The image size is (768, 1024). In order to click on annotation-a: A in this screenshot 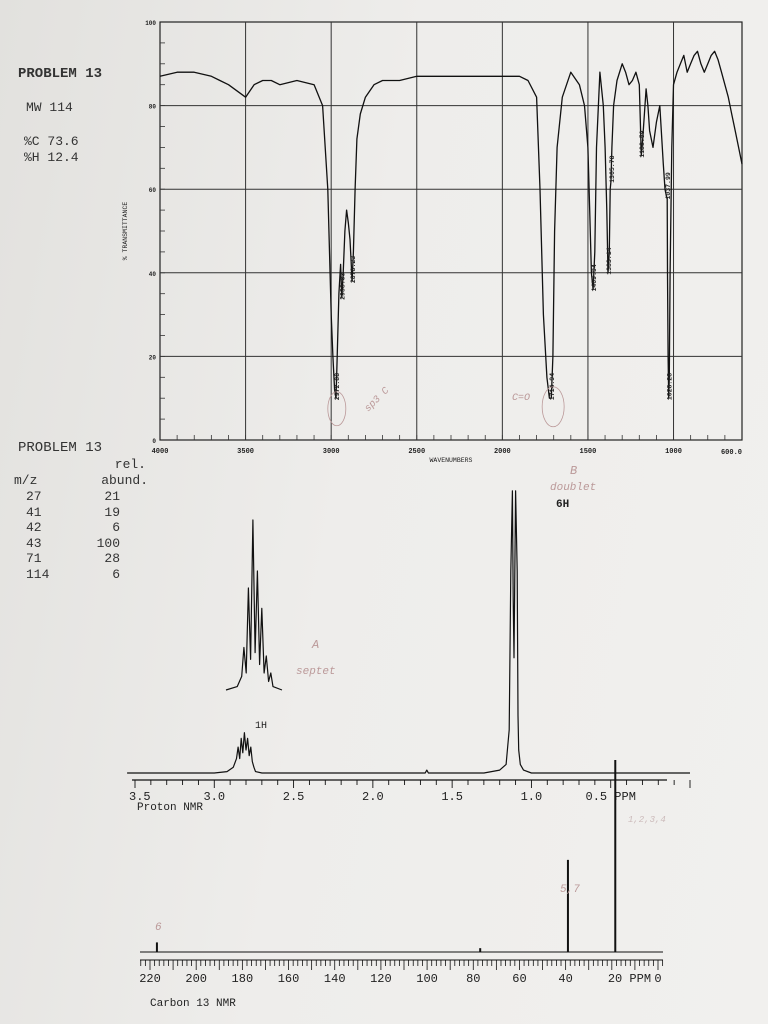, I will do `click(315, 645)`.